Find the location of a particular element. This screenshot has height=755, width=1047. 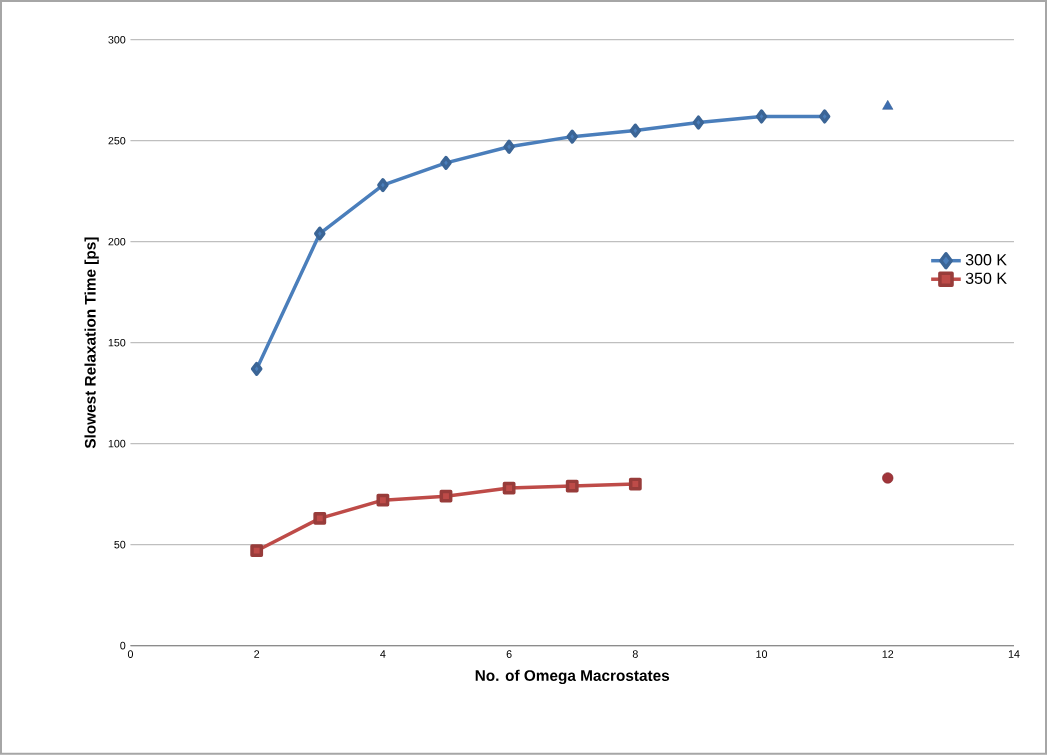

y-tick-label: 0 is located at coordinates (123, 645).